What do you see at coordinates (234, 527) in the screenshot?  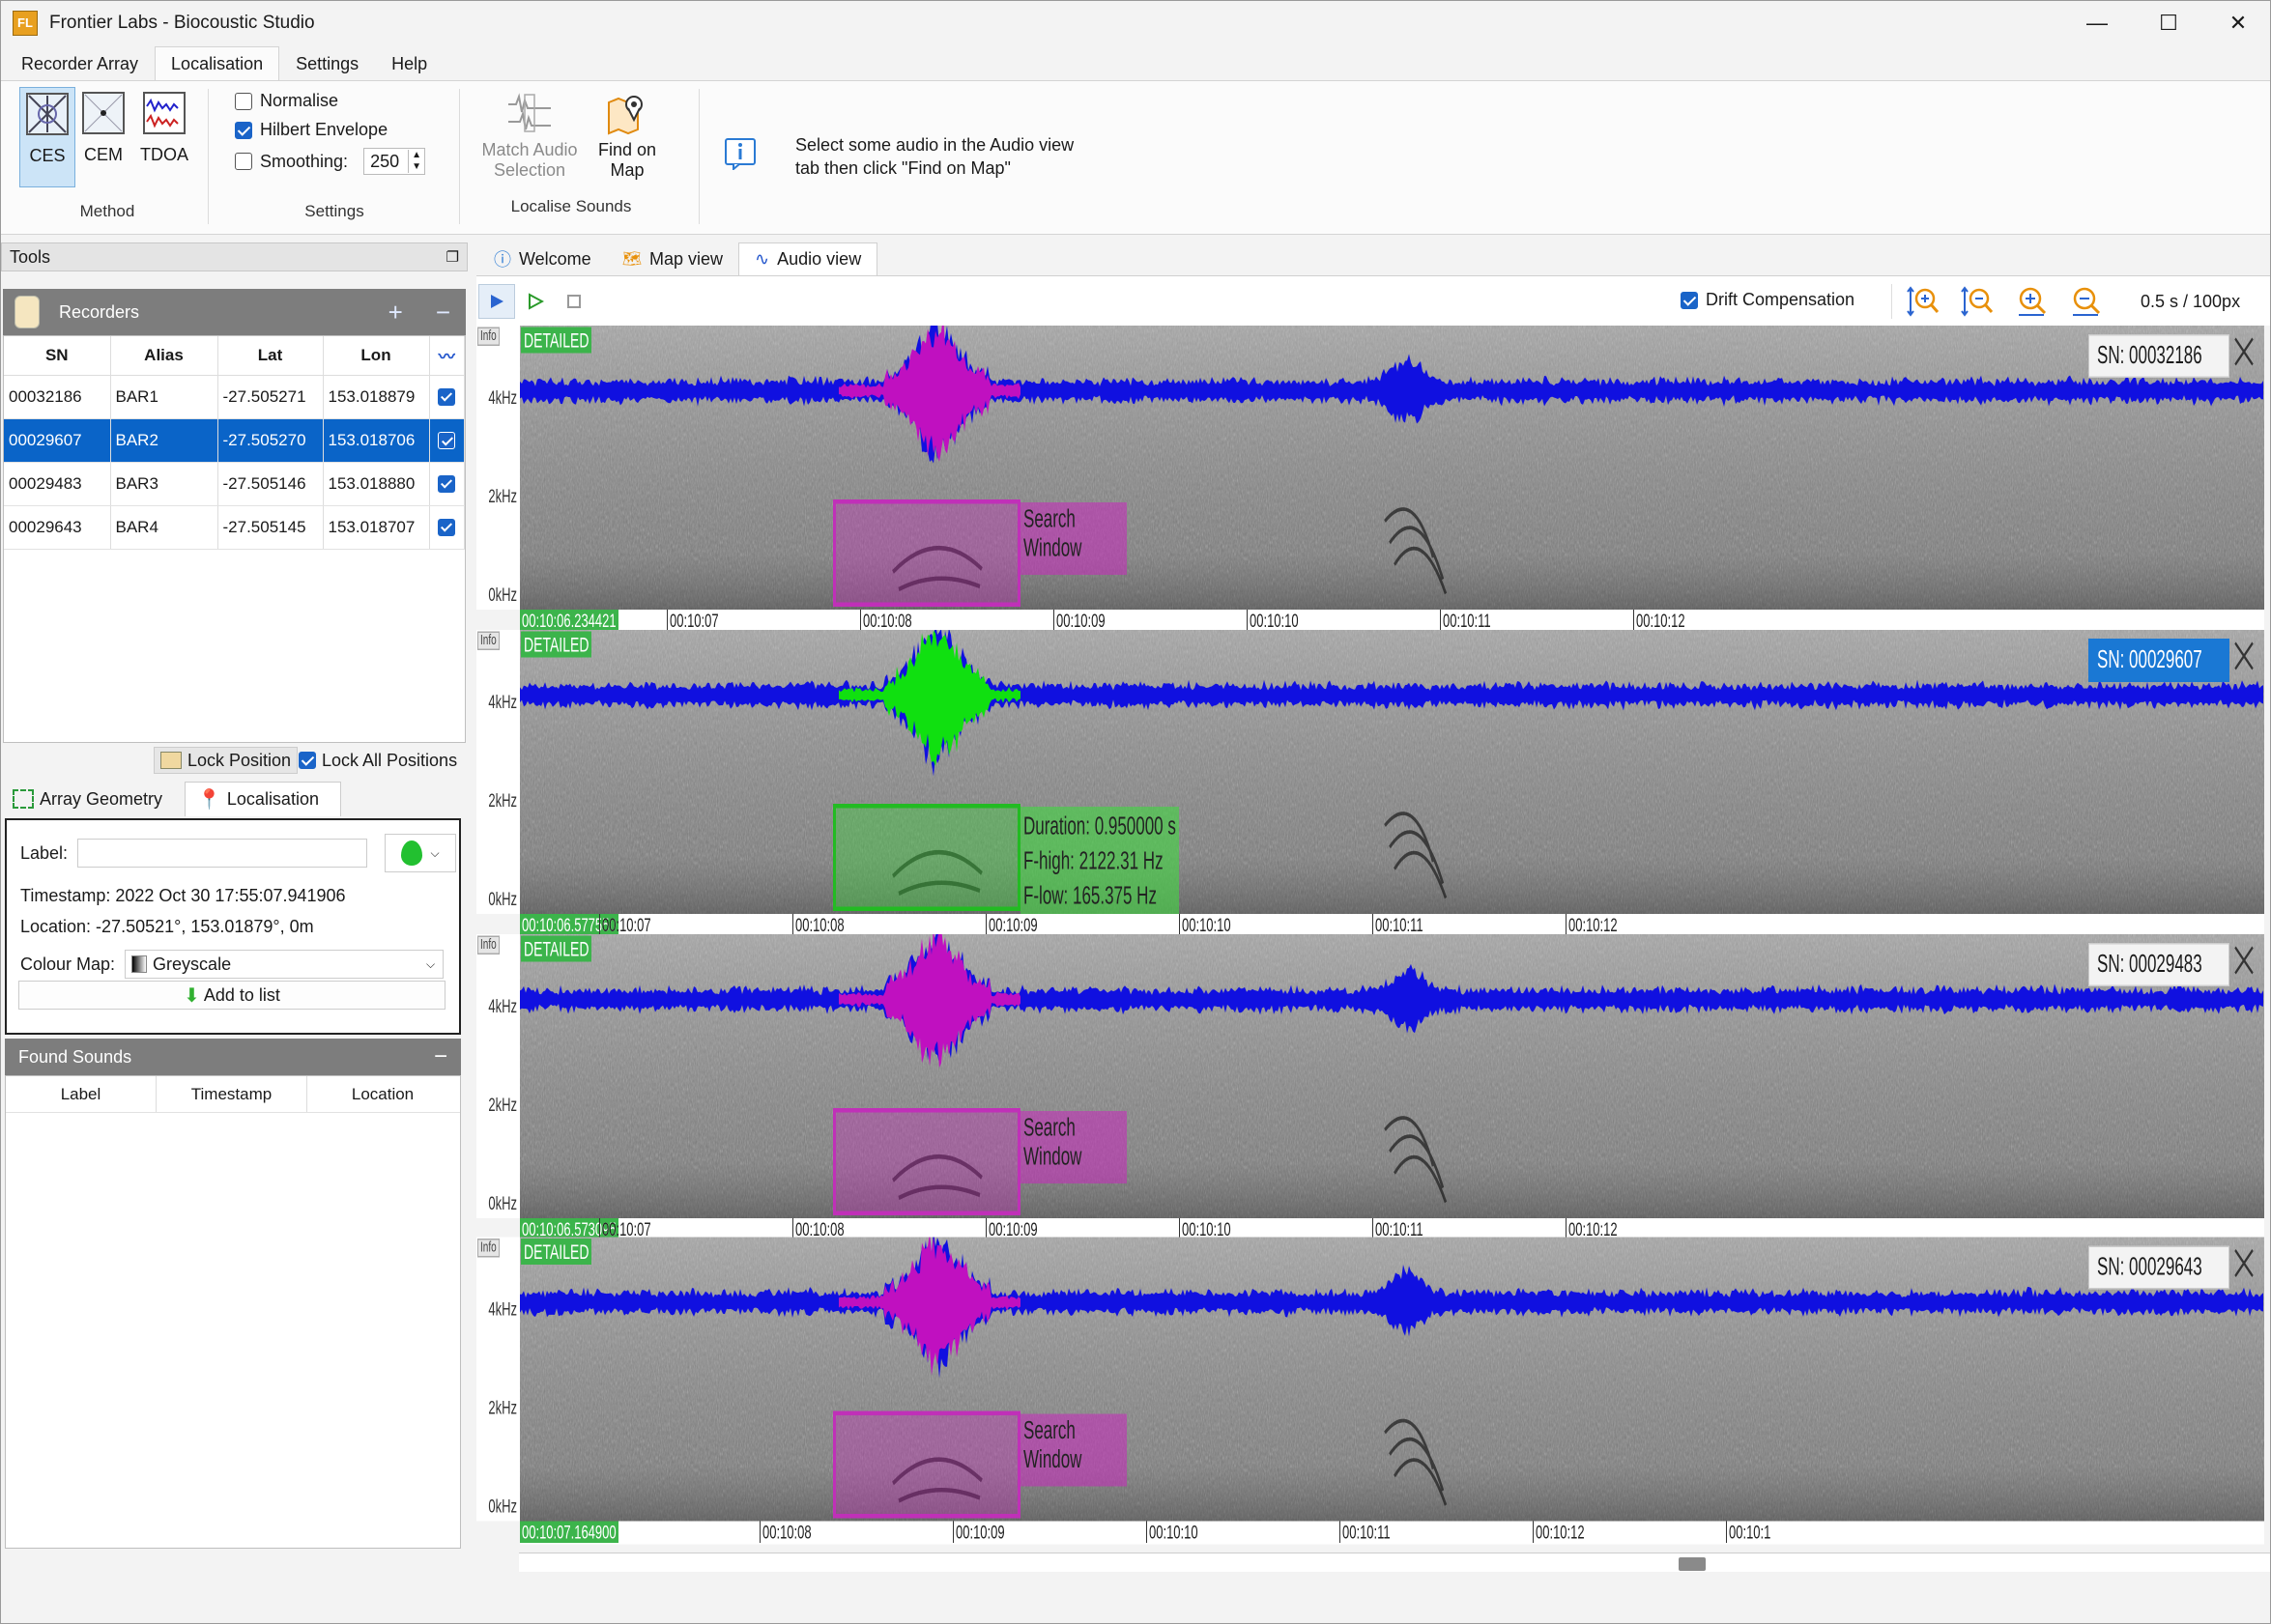 I see `table-row: 00029643 BAR4 -27.505145 153.018707` at bounding box center [234, 527].